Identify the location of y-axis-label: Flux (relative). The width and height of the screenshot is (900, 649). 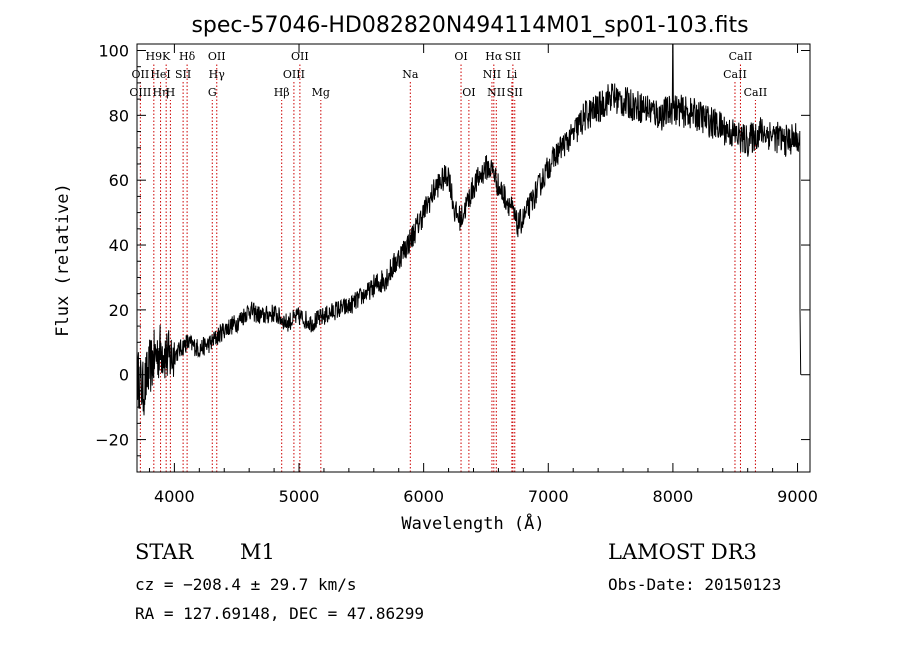
(63, 260).